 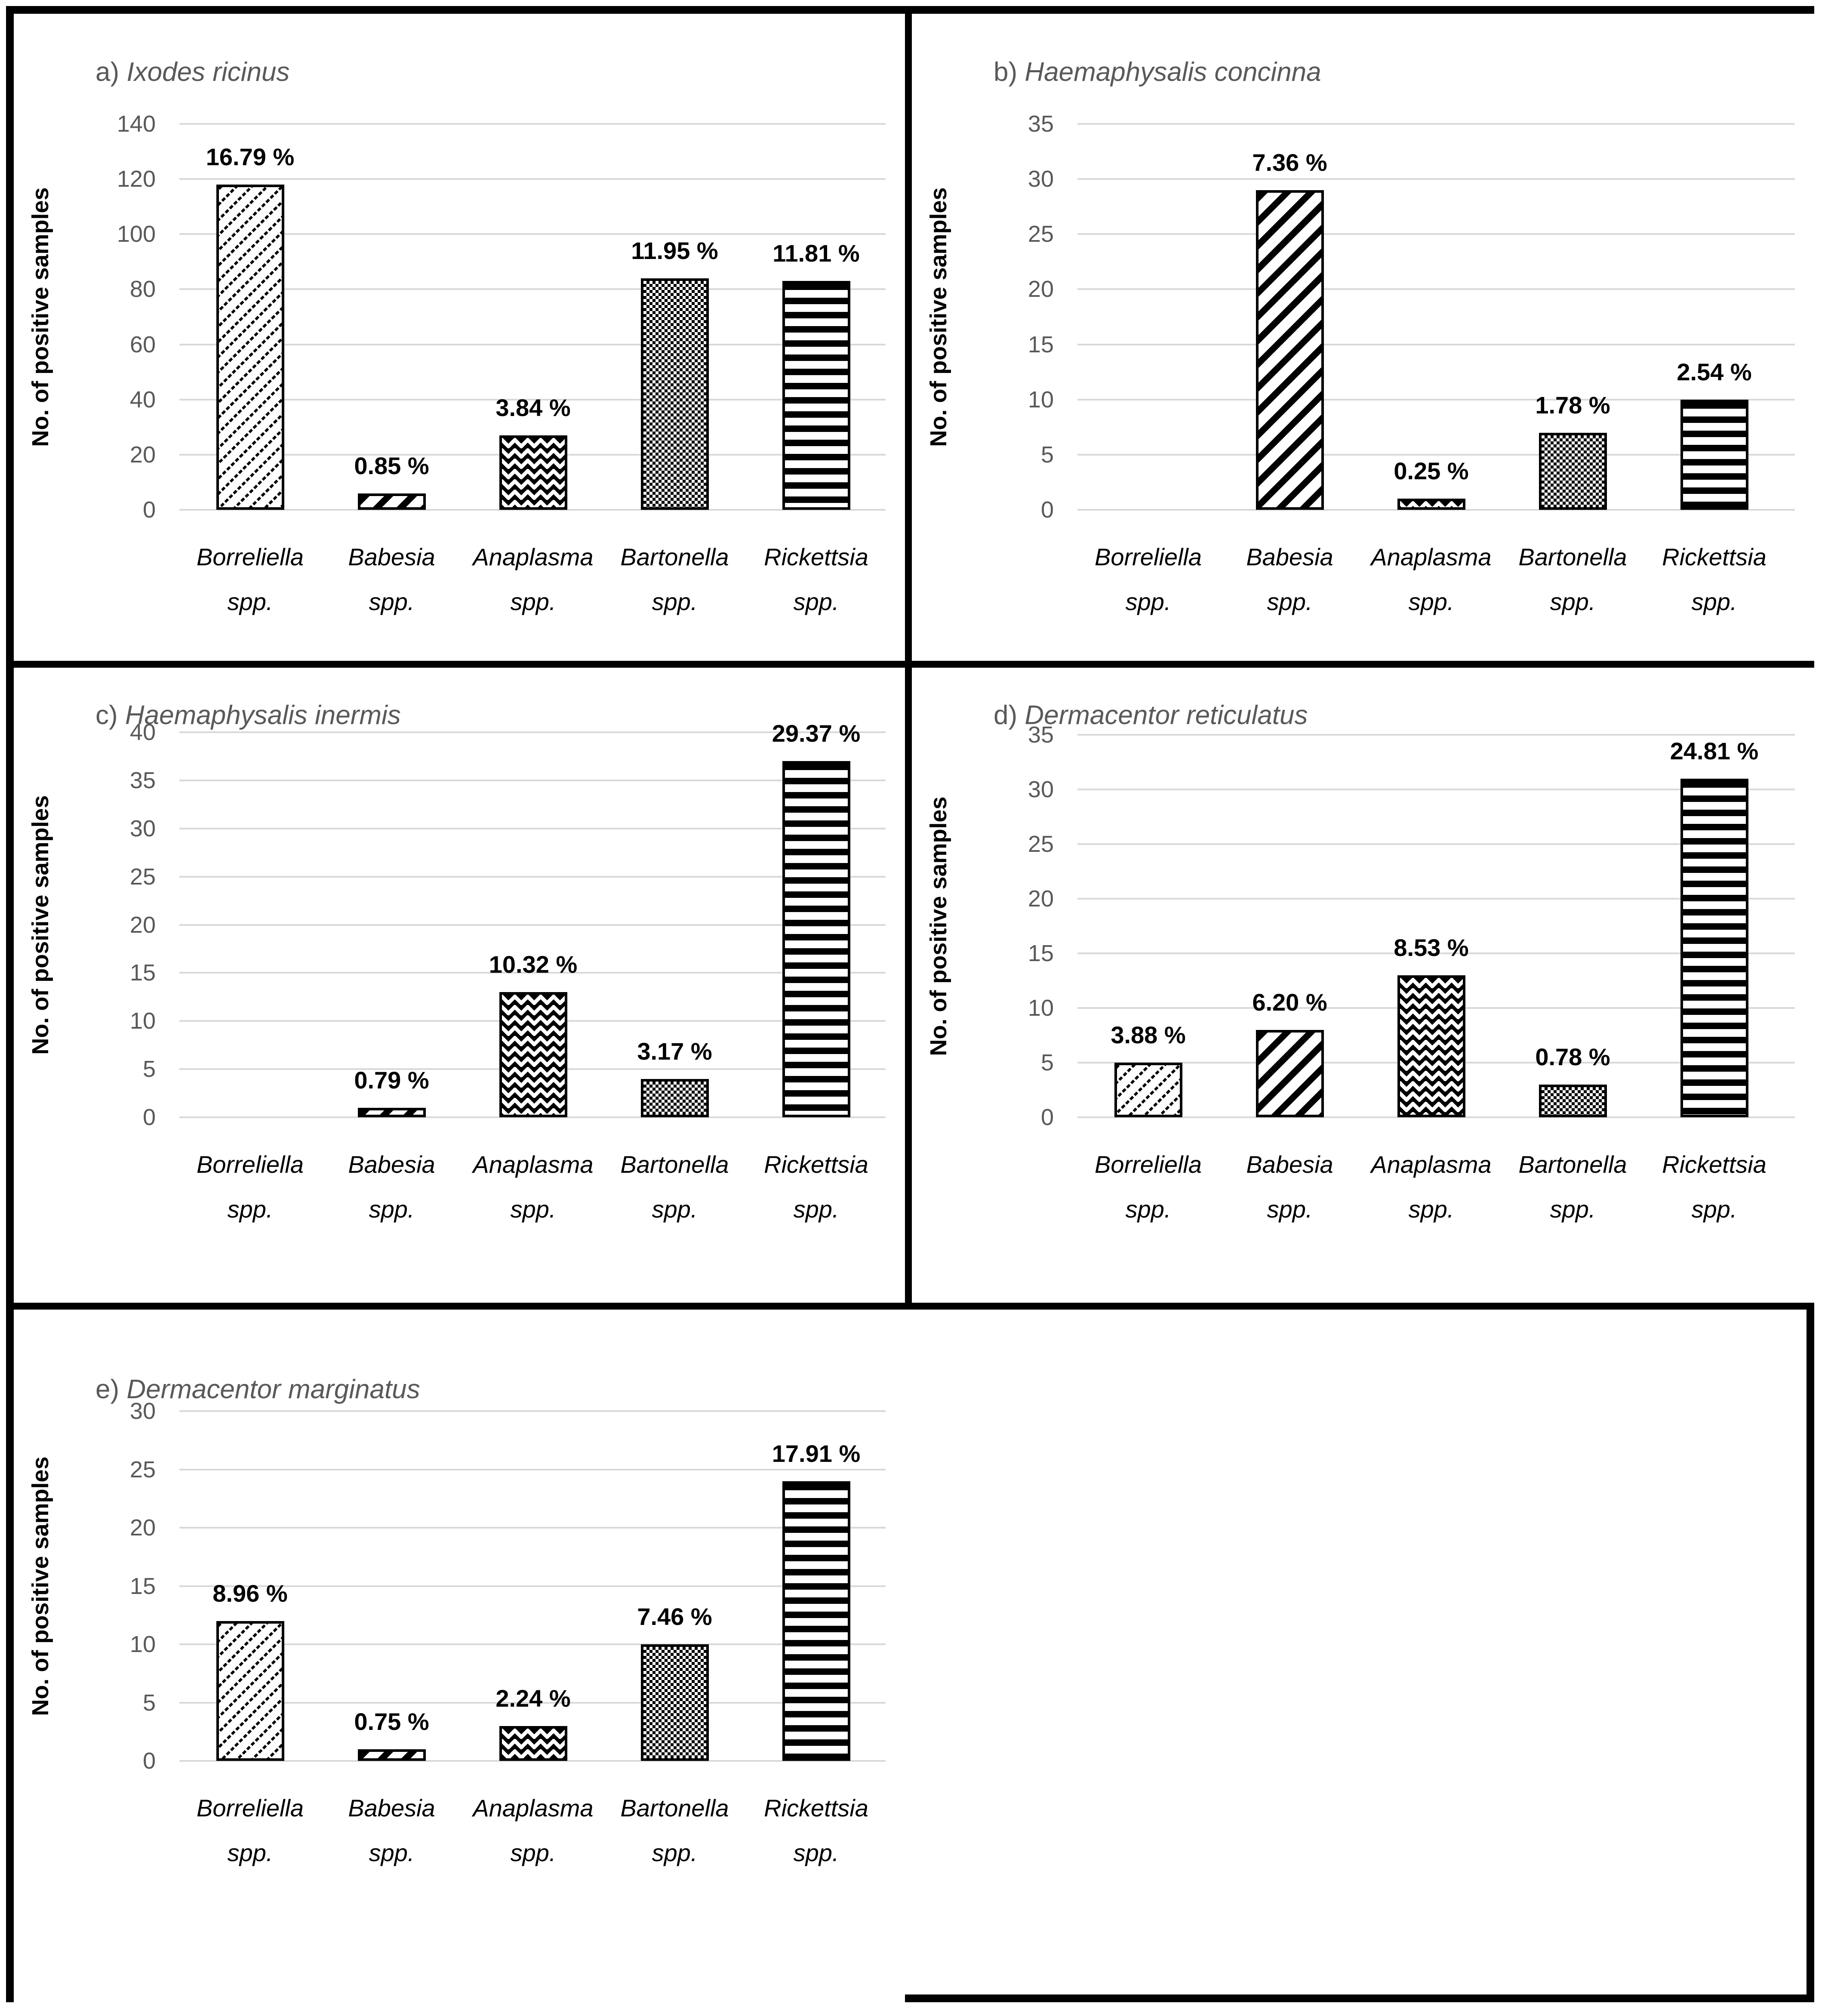 I want to click on y-tick-label: 30, so click(x=1041, y=179).